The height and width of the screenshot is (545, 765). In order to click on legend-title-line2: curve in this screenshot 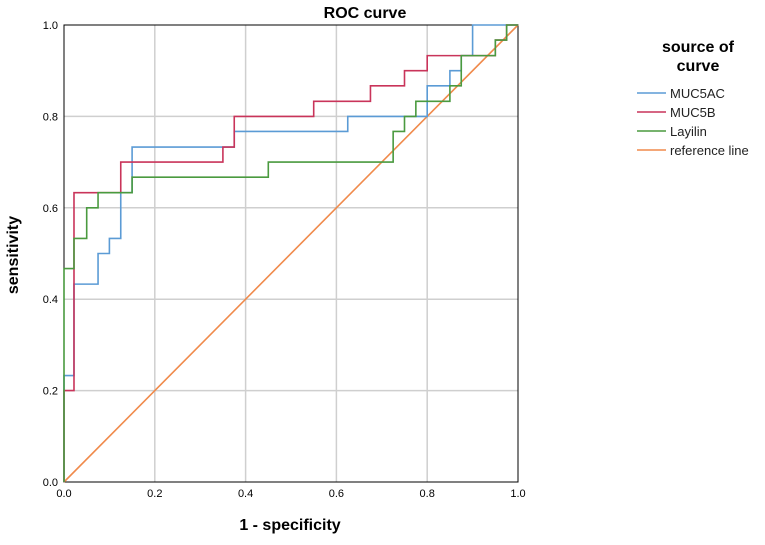, I will do `click(698, 66)`.